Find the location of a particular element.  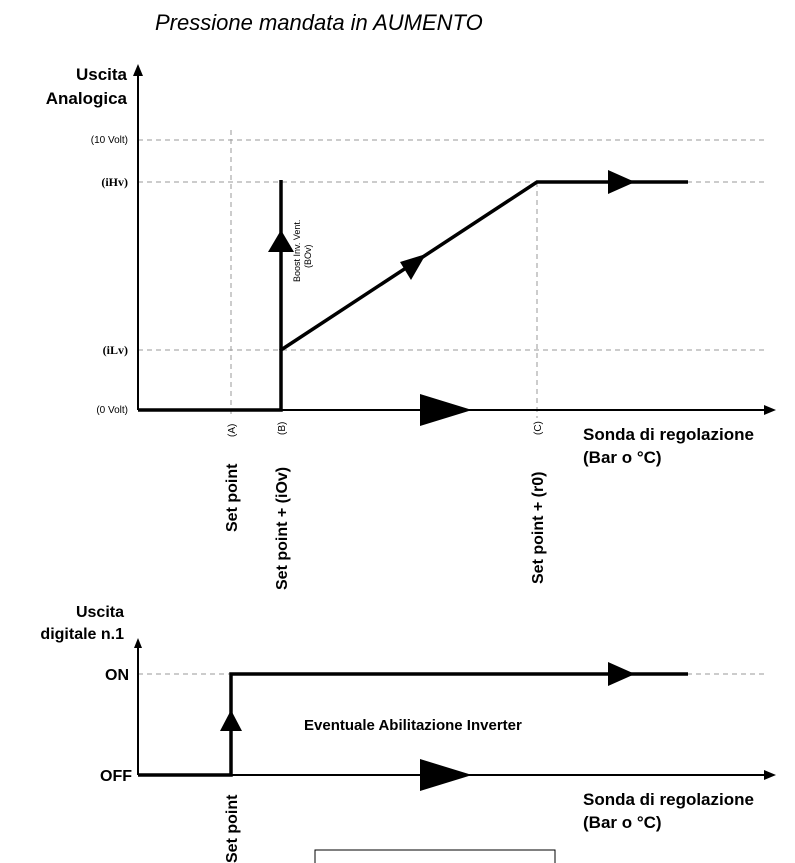

x-point-c-label: Set point + (r0) is located at coordinates (538, 528).